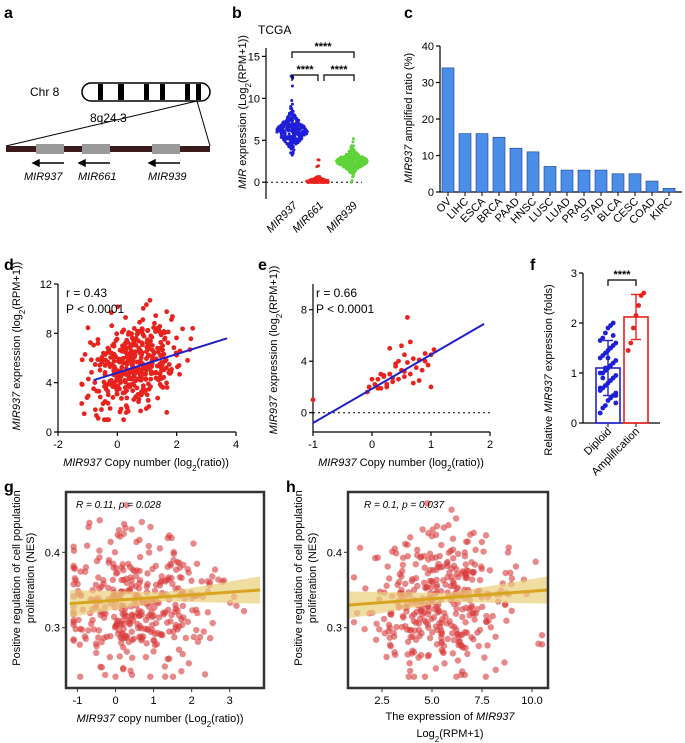  Describe the element at coordinates (428, 365) in the screenshot. I see `panel-e-point` at that location.